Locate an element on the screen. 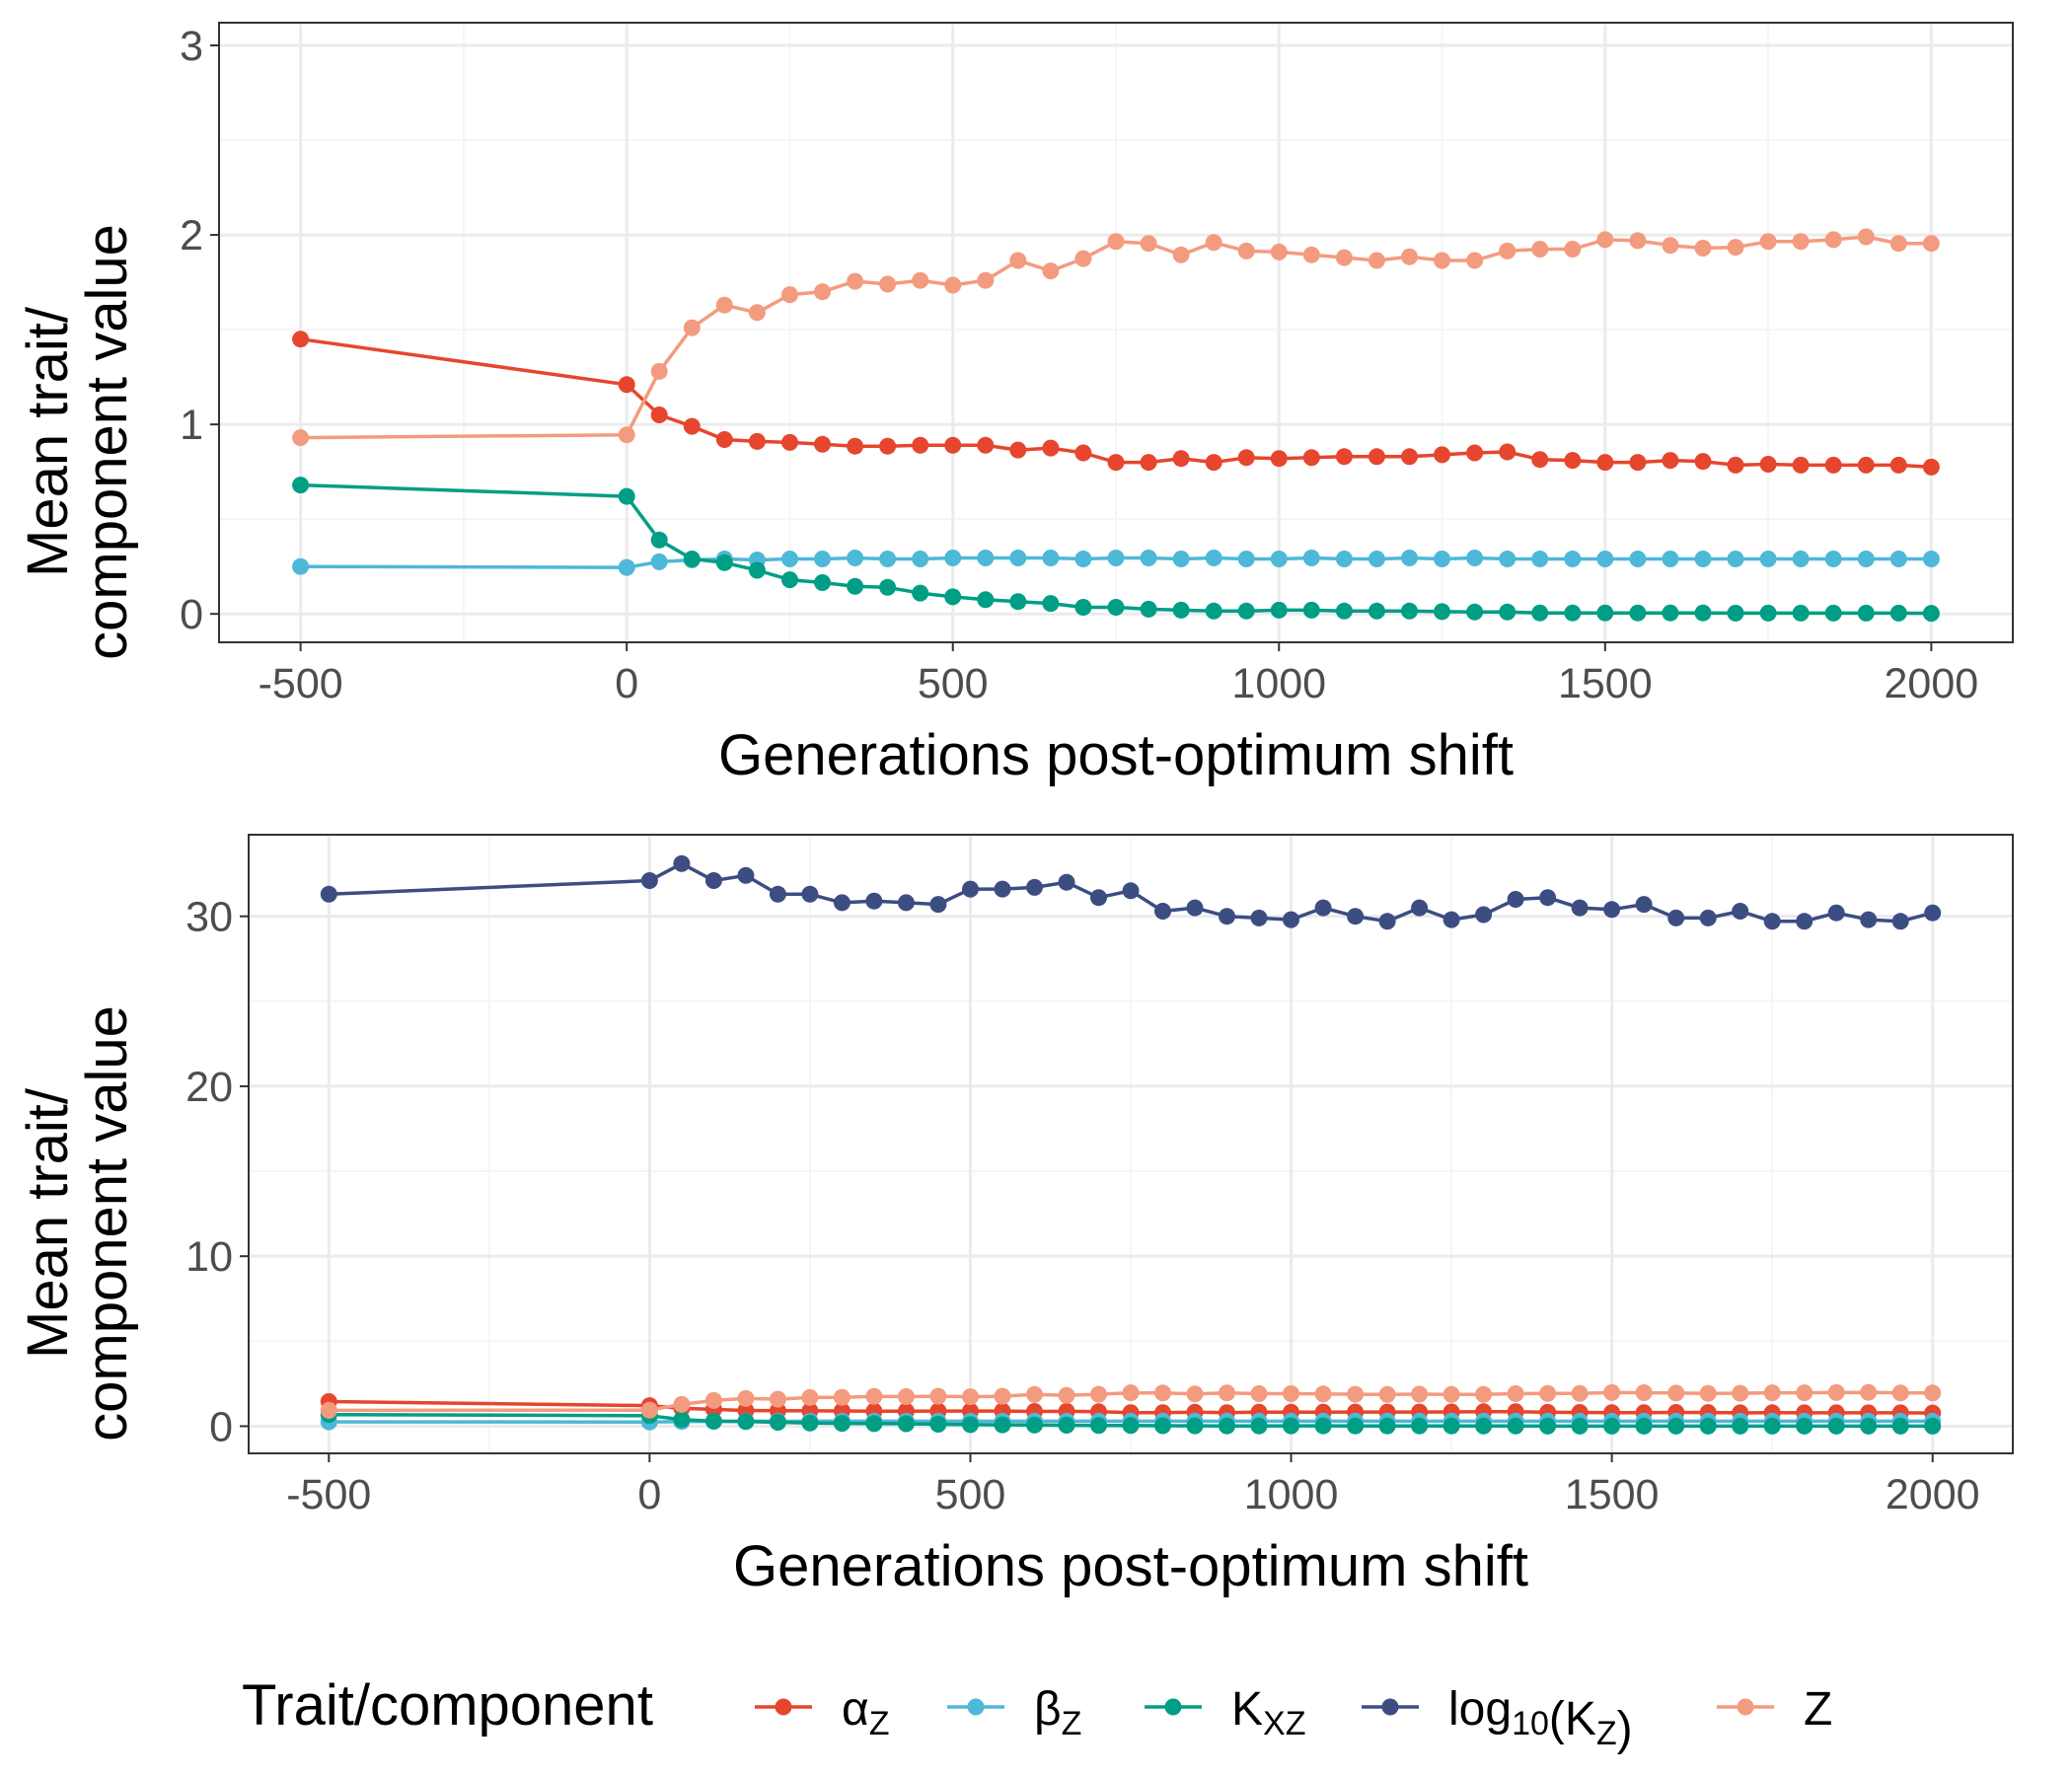 This screenshot has height=1776, width=2072. x-tick-label: 0 is located at coordinates (649, 1495).